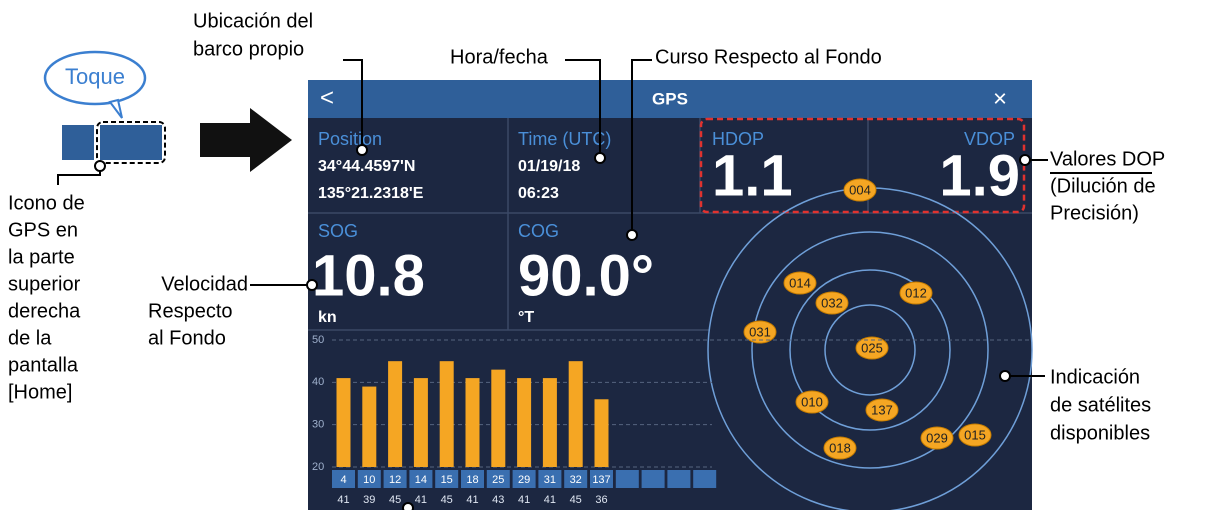 Image resolution: width=1209 pixels, height=515 pixels. Describe the element at coordinates (327, 317) in the screenshot. I see `sog-unit: kn` at that location.